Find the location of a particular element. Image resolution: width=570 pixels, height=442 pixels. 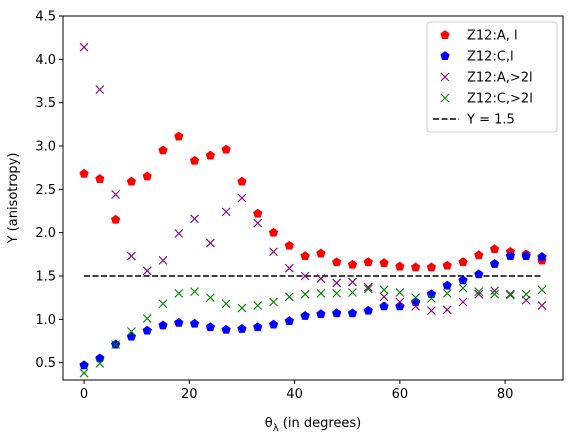

x-axis-label-sub: λ is located at coordinates (276, 428).